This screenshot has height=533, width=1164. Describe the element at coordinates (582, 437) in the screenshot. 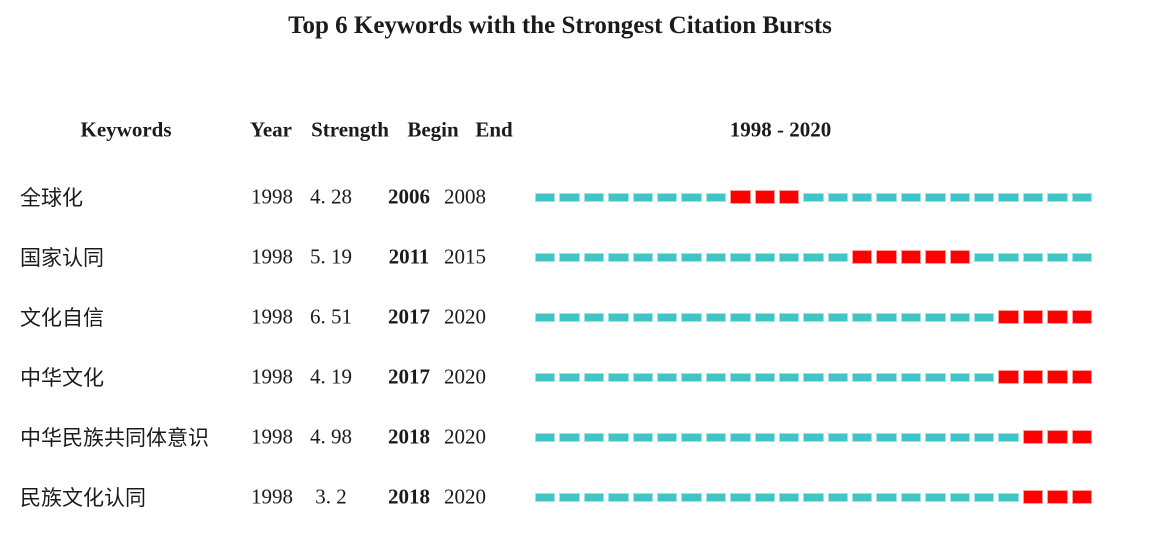

I see `table-row: 中华民族共同体意识 1998 4. 98 2018 2020` at that location.